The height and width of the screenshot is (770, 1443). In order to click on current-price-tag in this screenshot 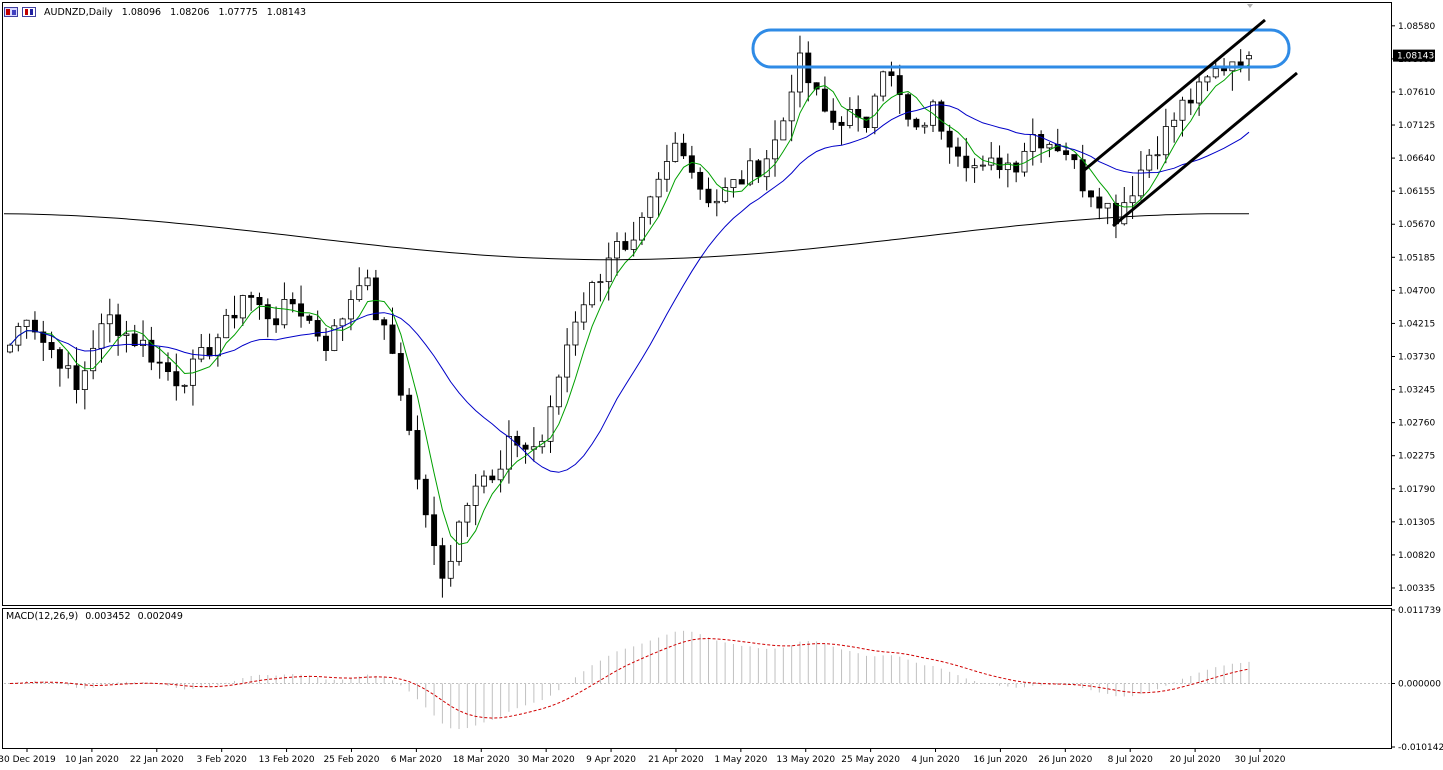, I will do `click(1414, 55)`.